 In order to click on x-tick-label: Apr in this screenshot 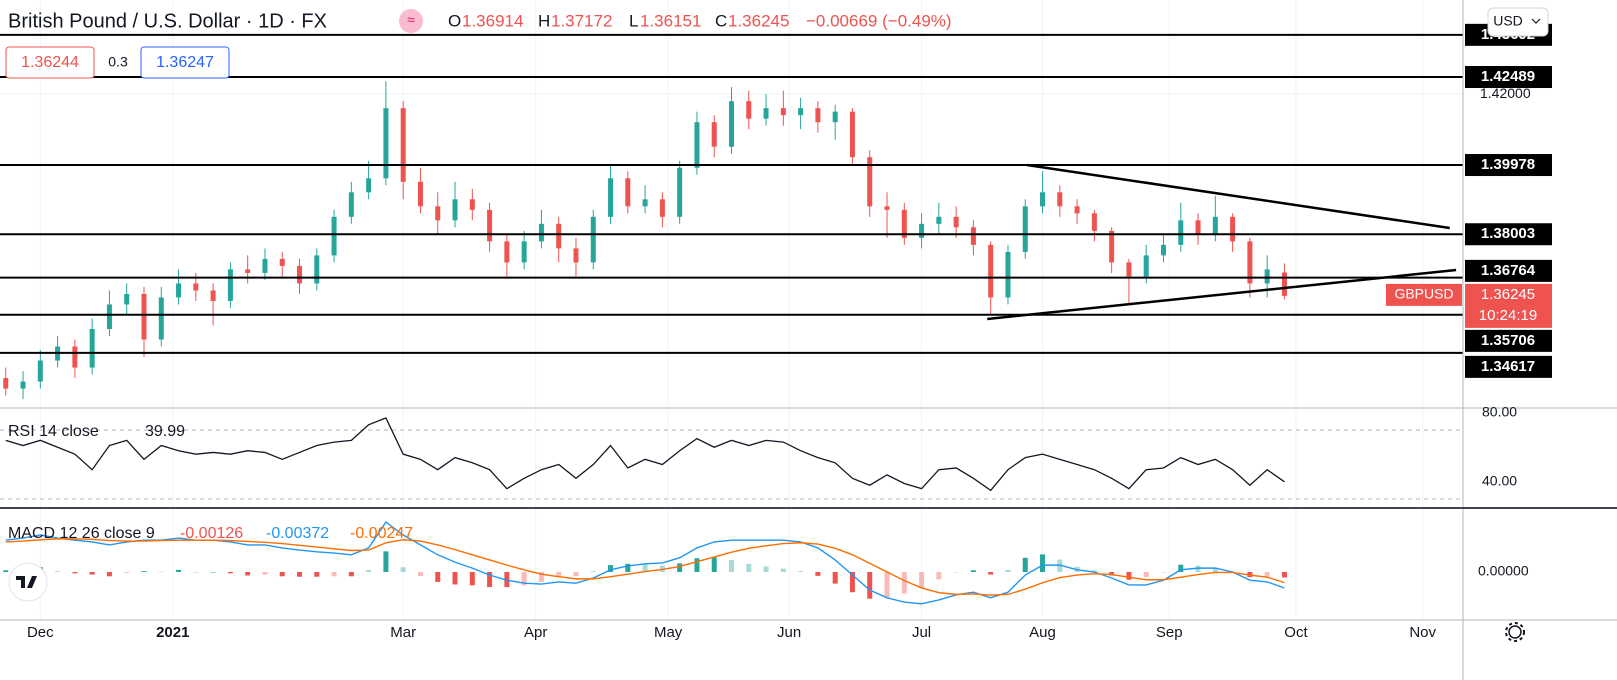, I will do `click(535, 632)`.